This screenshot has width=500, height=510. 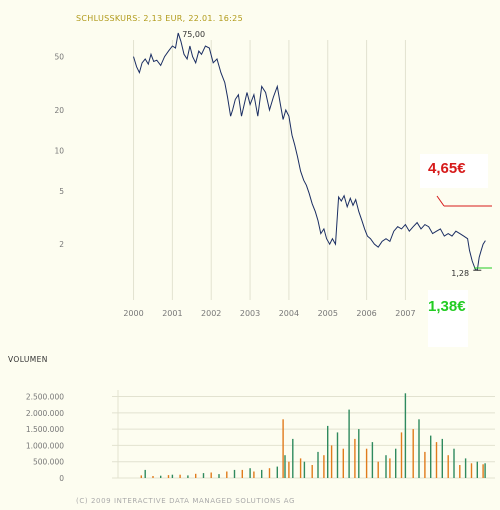 What do you see at coordinates (289, 313) in the screenshot?
I see `x-tick-label: 2004` at bounding box center [289, 313].